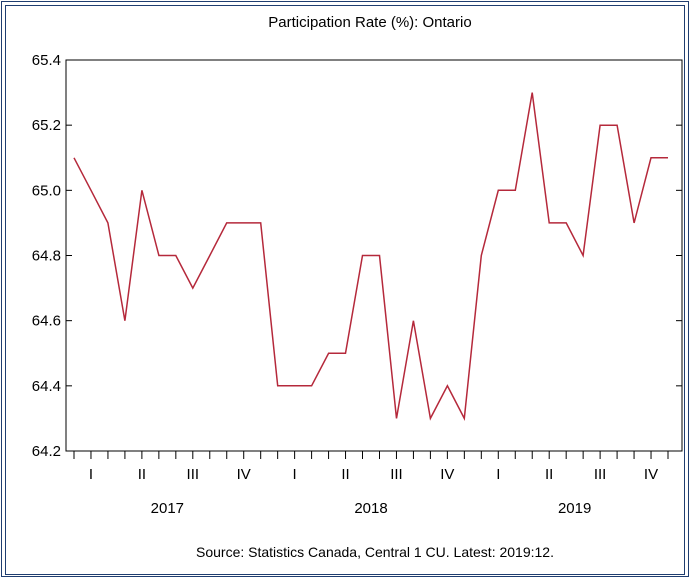 The width and height of the screenshot is (692, 580). I want to click on x-year-label: 2017, so click(167, 508).